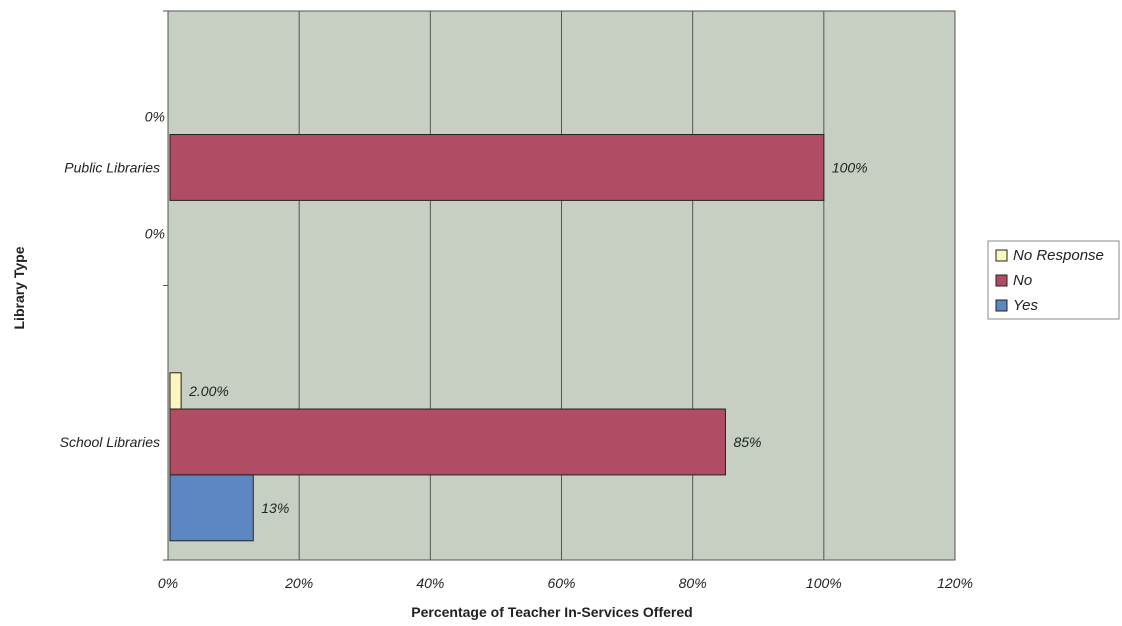  I want to click on x-tick-labels: 0% 20% 40% 60% 80% 100% 120%, so click(565, 583).